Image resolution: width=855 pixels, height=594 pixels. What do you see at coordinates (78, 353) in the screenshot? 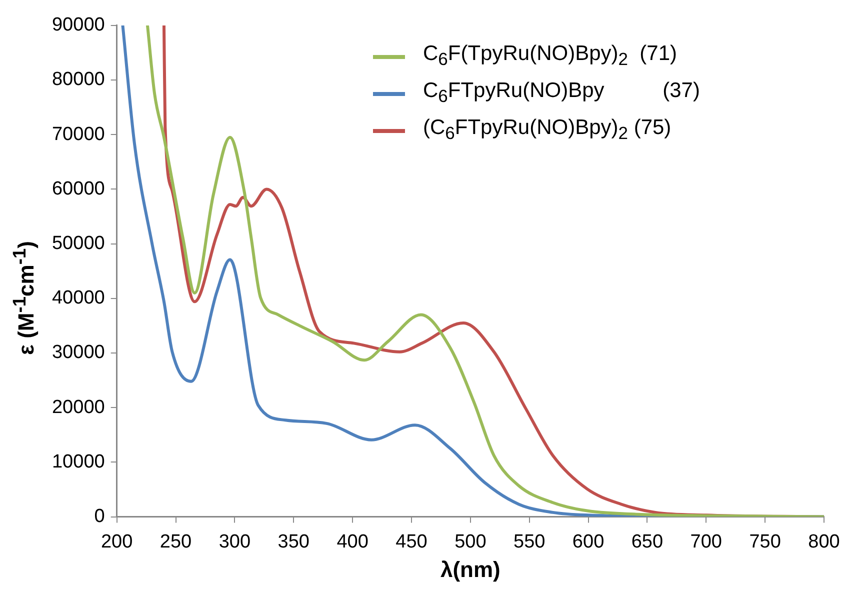
I see `y-tick-label: 30000` at bounding box center [78, 353].